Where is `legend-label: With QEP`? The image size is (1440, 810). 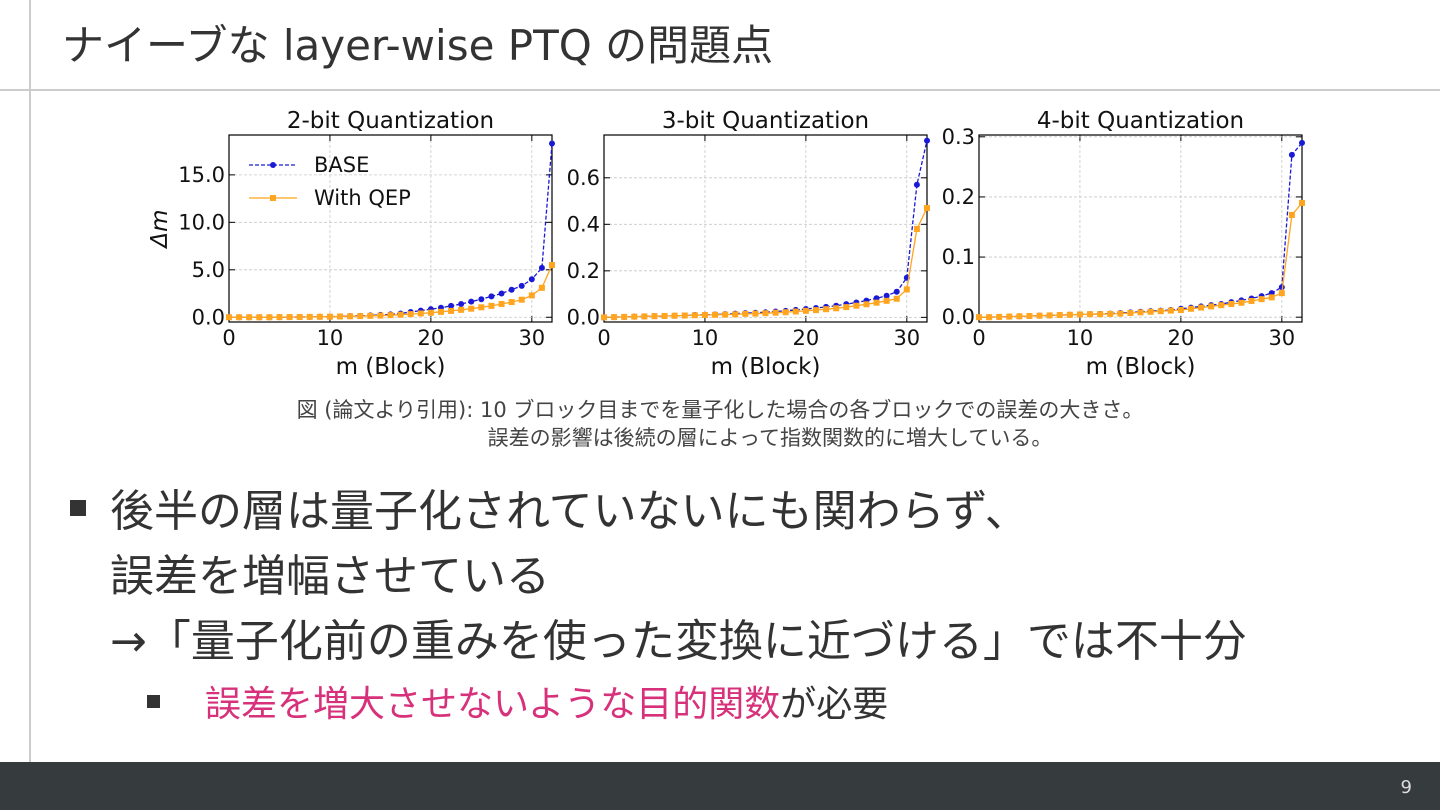 legend-label: With QEP is located at coordinates (362, 198).